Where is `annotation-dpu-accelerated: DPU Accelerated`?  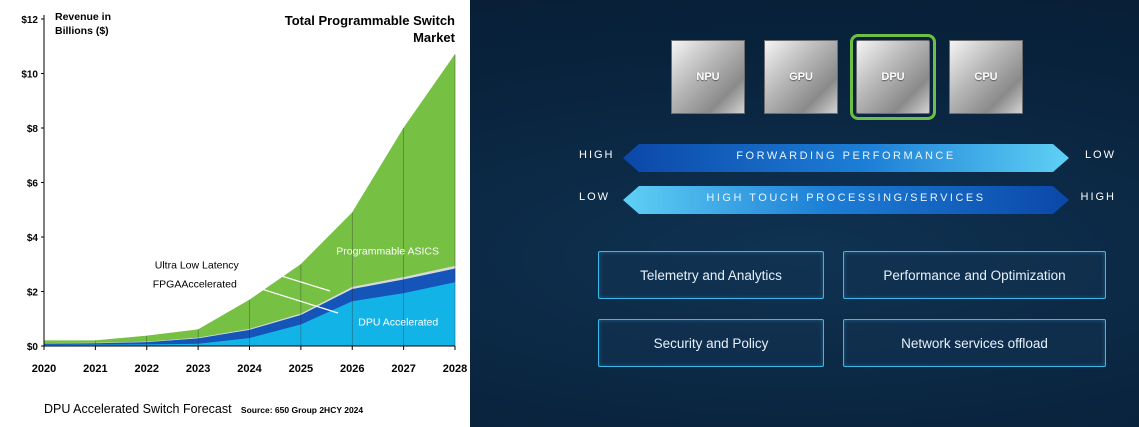 annotation-dpu-accelerated: DPU Accelerated is located at coordinates (398, 322).